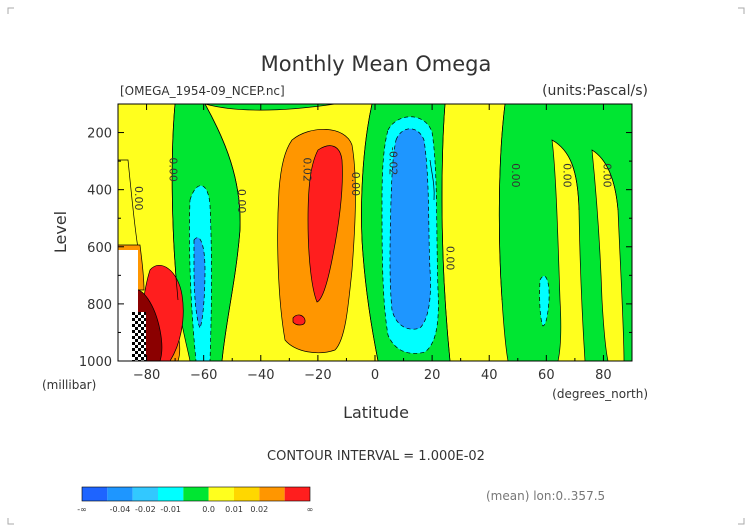 The height and width of the screenshot is (532, 752). What do you see at coordinates (310, 509) in the screenshot?
I see `colorbar-label: ∞` at bounding box center [310, 509].